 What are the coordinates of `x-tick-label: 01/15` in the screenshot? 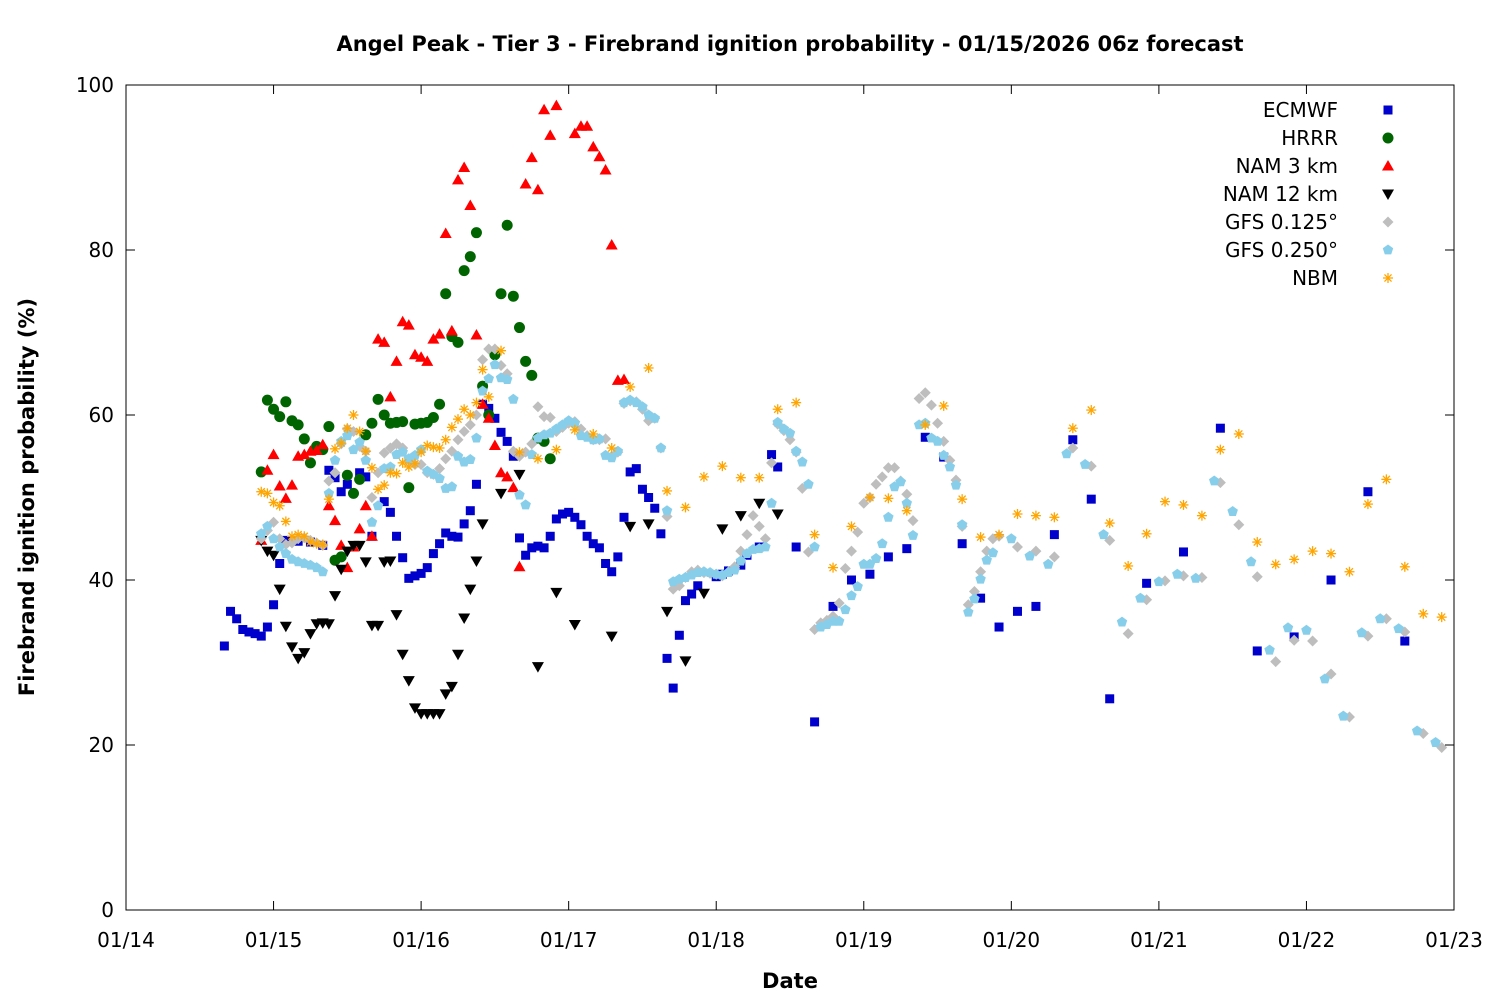 It's located at (274, 940).